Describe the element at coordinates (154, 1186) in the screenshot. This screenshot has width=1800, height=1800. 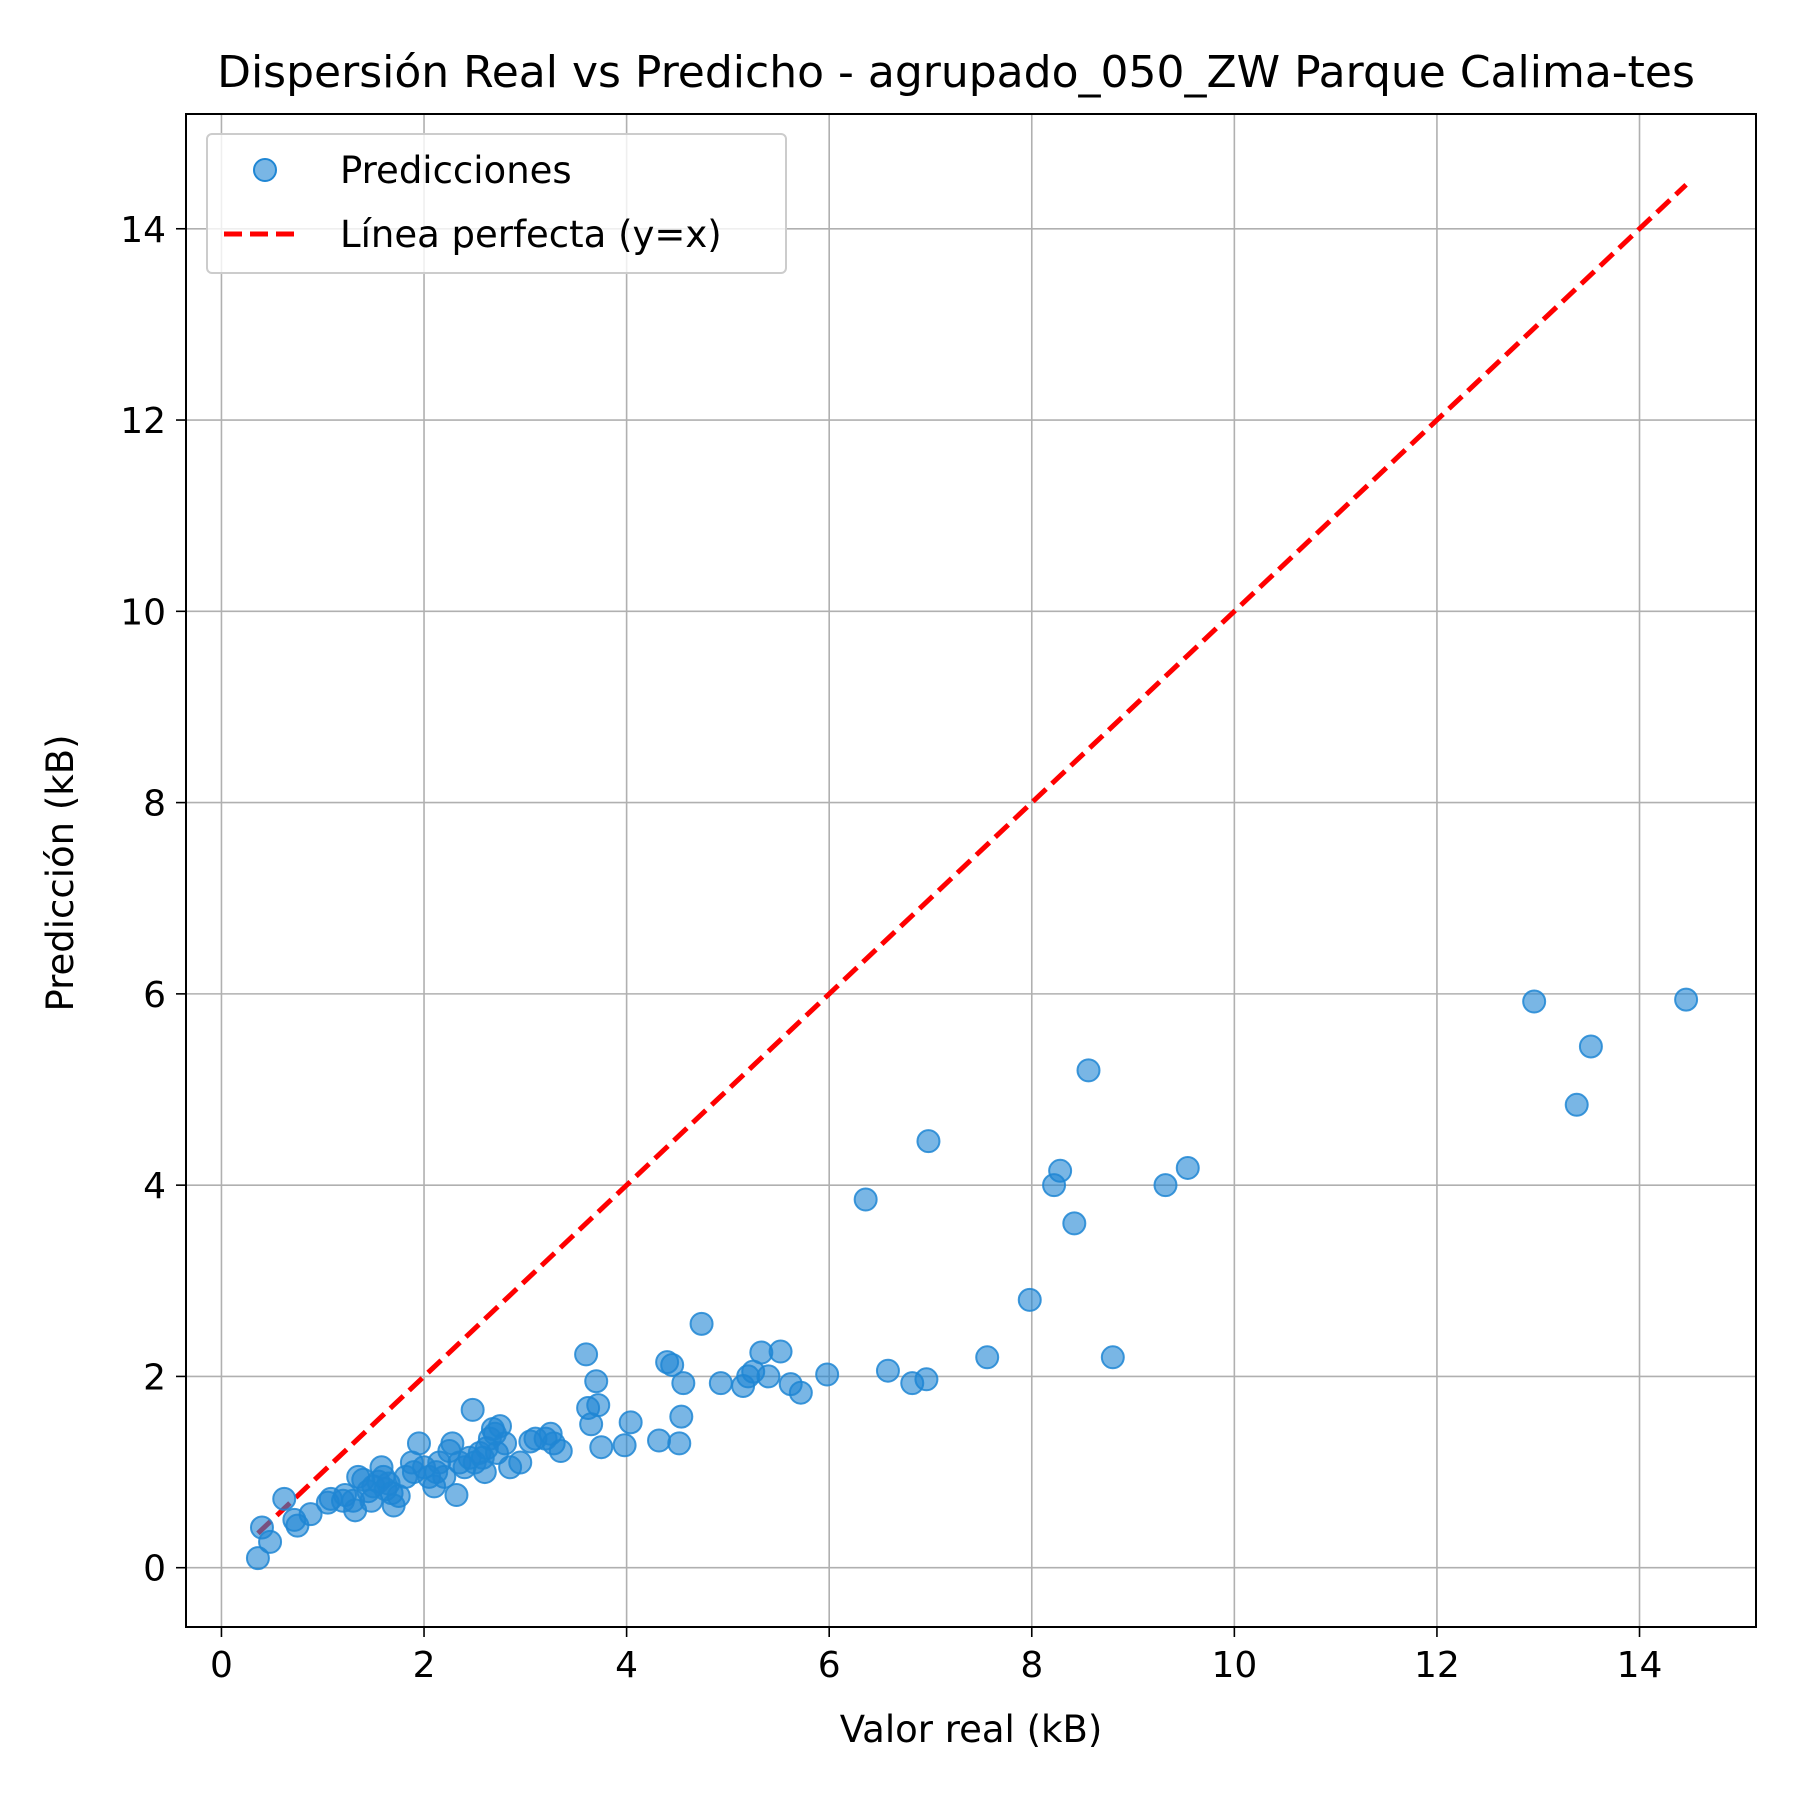
I see `y-tick-label: 4` at that location.